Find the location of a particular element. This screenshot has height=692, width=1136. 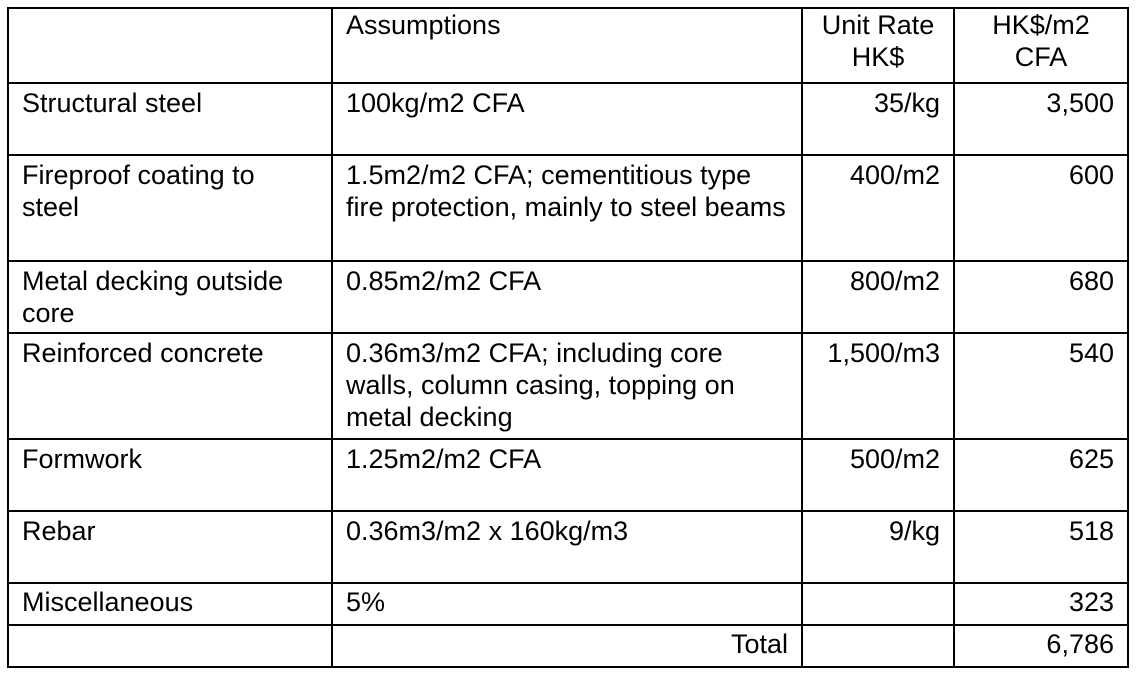

row-assumptions: 0.36m3/m2 x 160kg/m3 is located at coordinates (567, 547).